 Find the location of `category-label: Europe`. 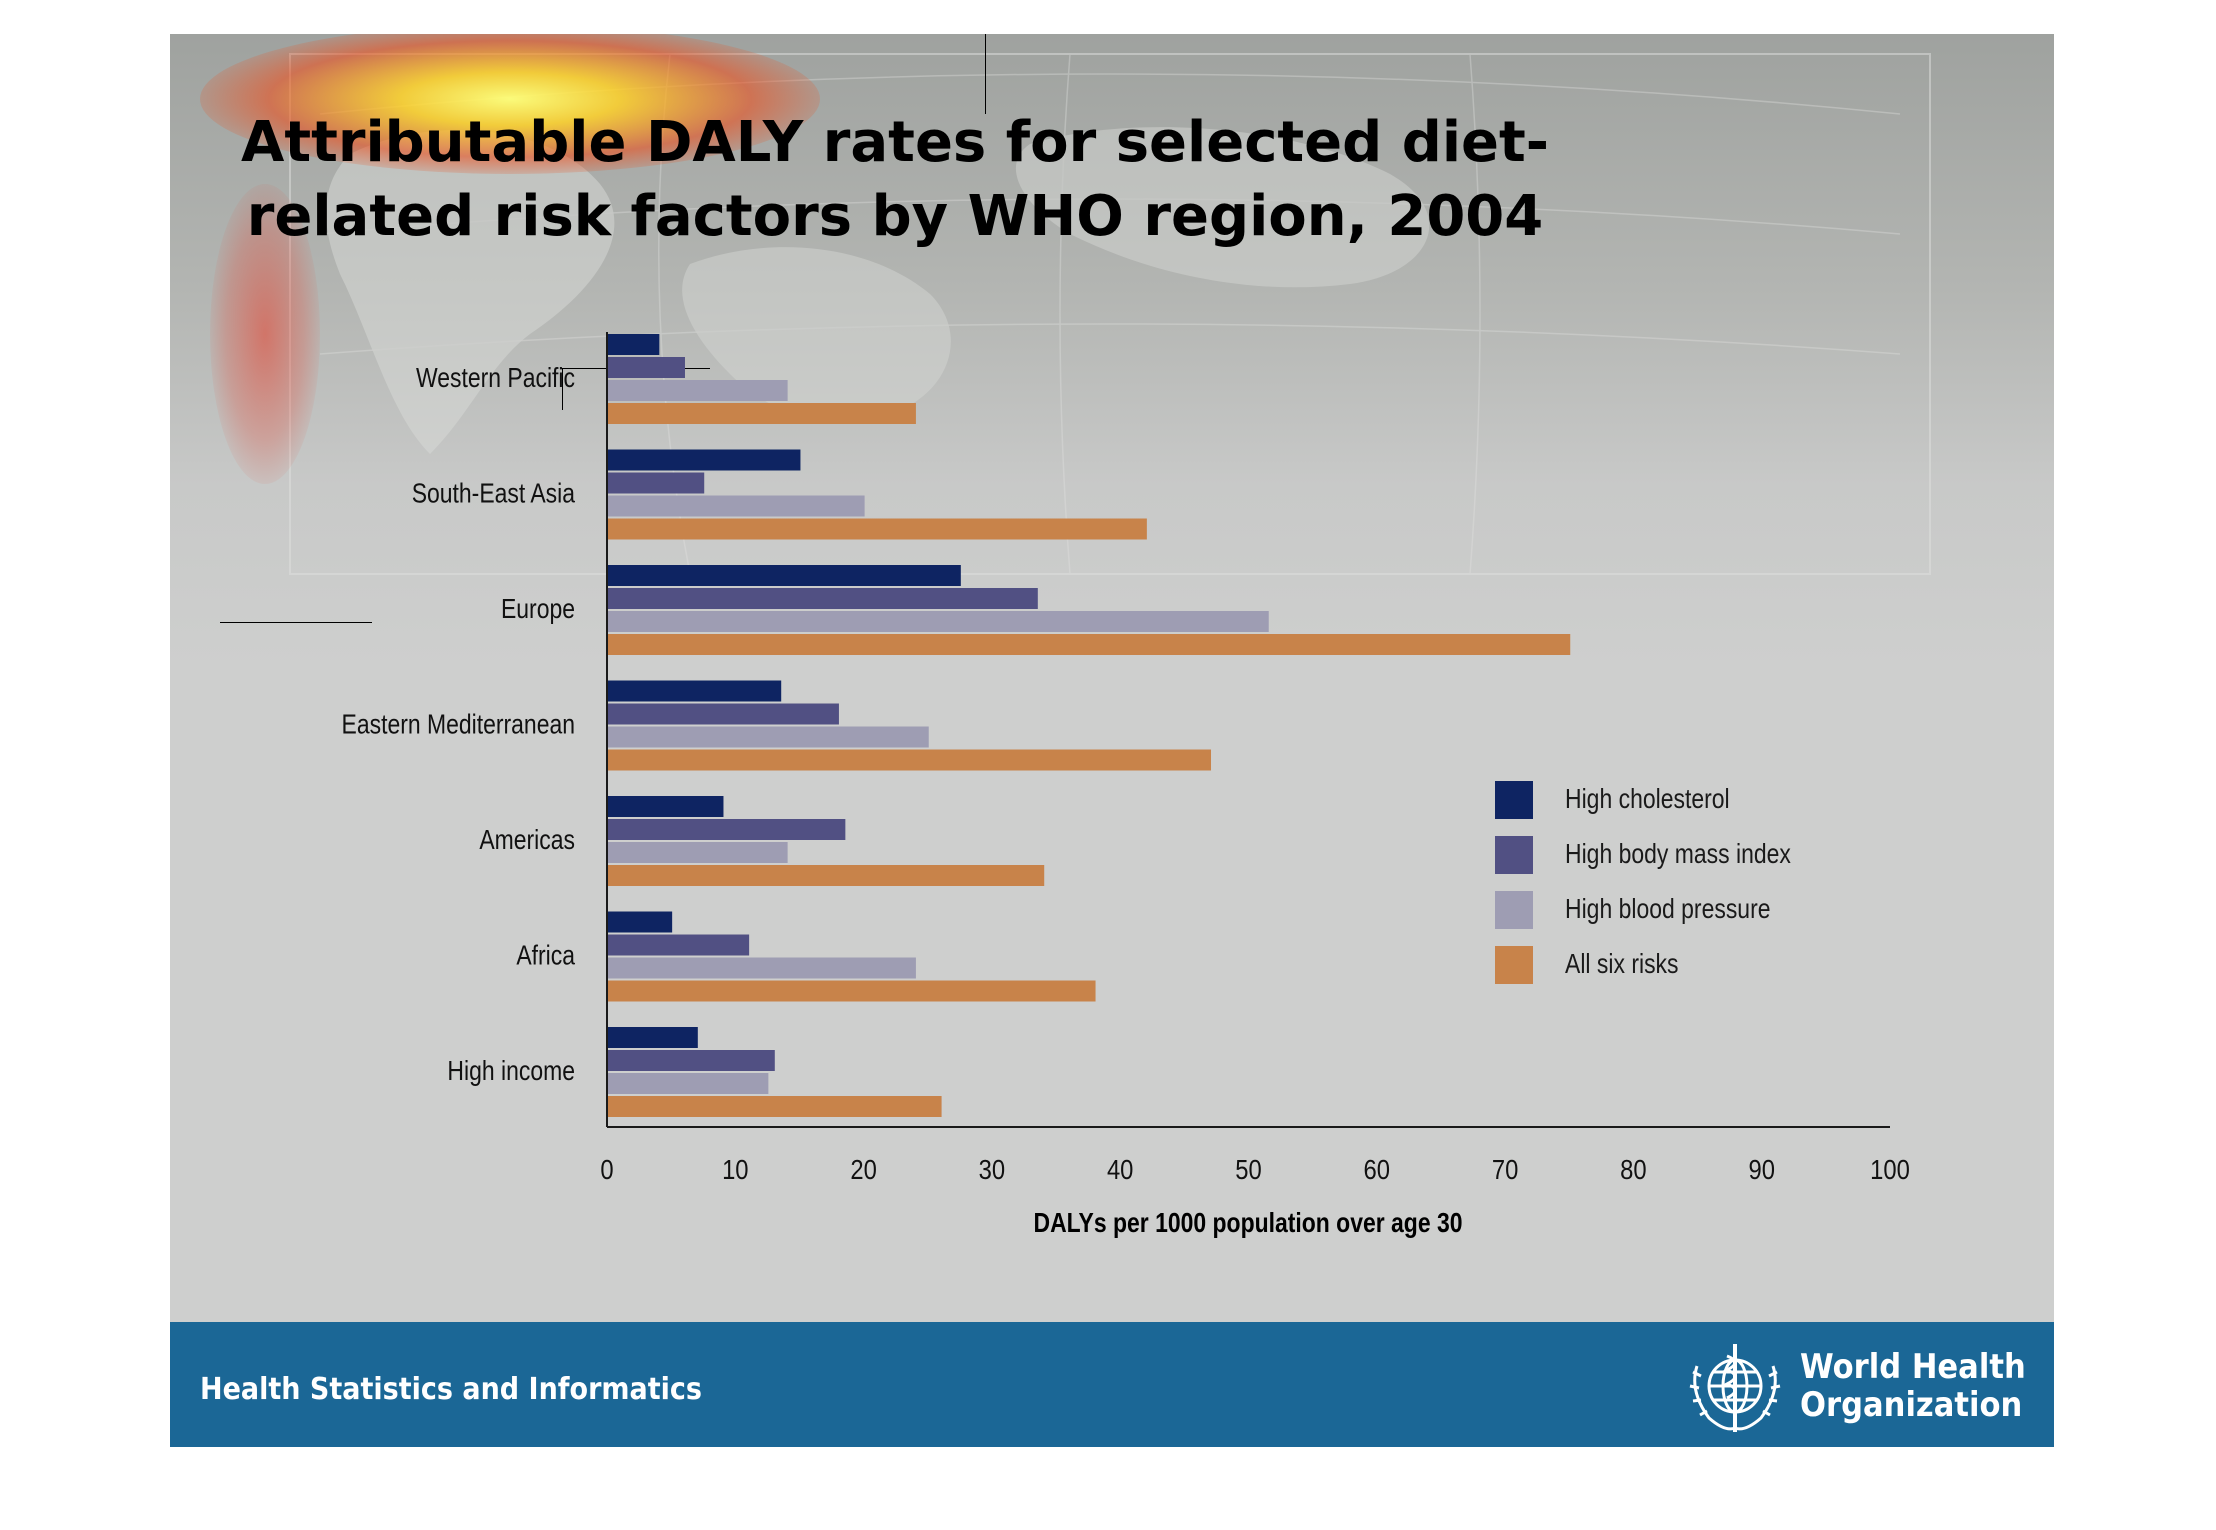

category-label: Europe is located at coordinates (538, 609).